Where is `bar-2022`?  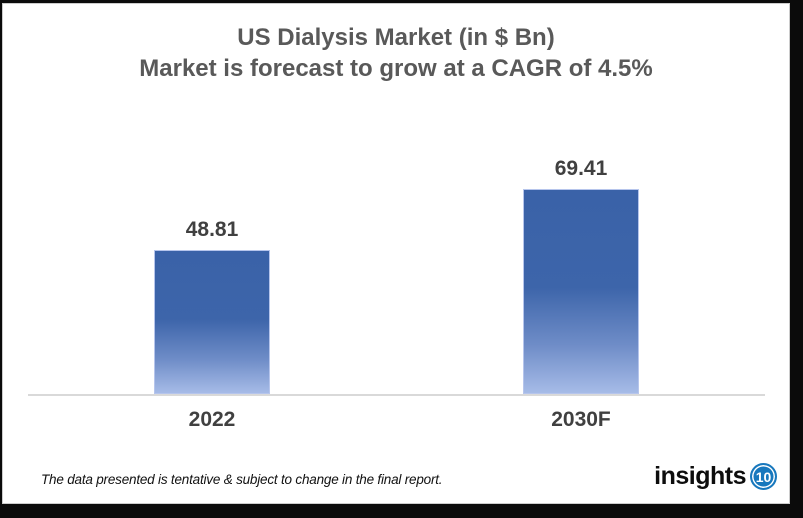 bar-2022 is located at coordinates (212, 322).